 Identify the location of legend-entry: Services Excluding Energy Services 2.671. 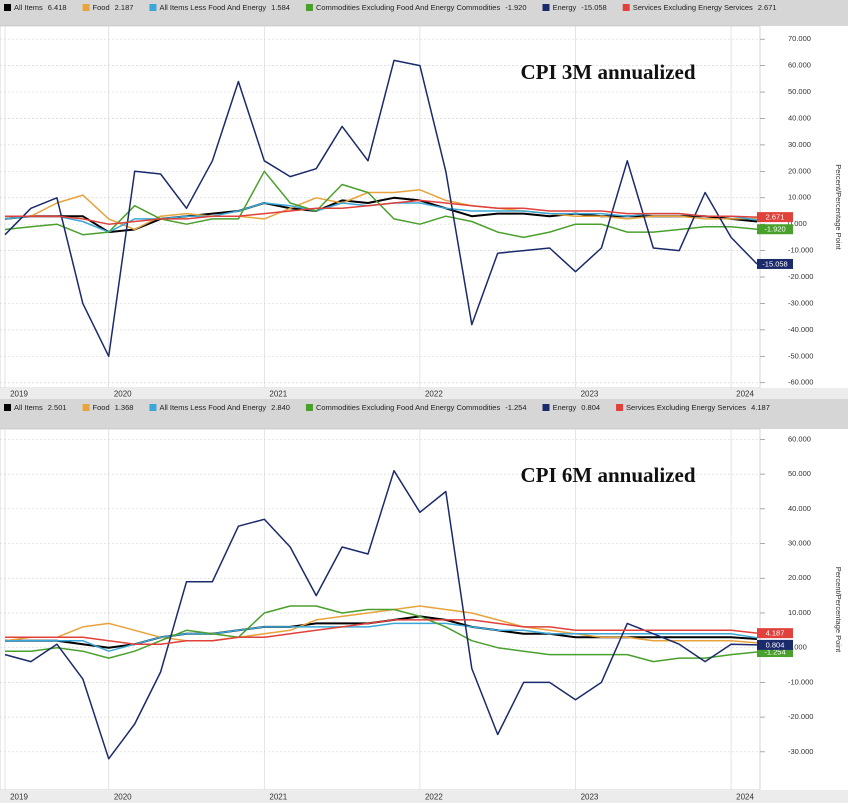
(699, 7).